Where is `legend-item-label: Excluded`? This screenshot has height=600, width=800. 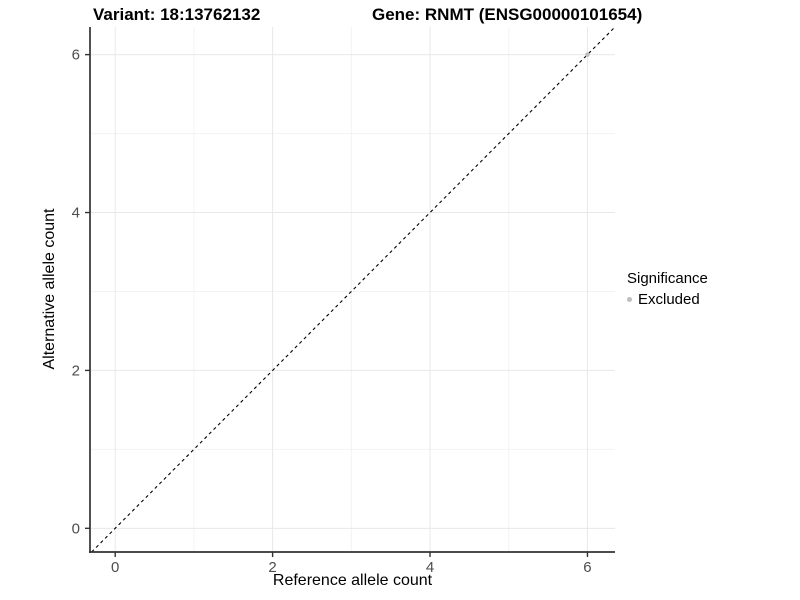 legend-item-label: Excluded is located at coordinates (669, 299).